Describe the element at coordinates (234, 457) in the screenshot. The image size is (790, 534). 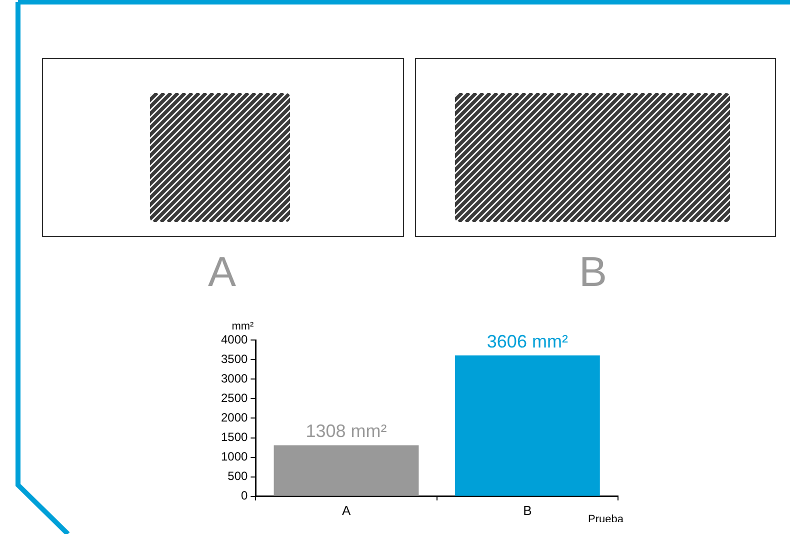
I see `y-tick-label: 1000` at that location.